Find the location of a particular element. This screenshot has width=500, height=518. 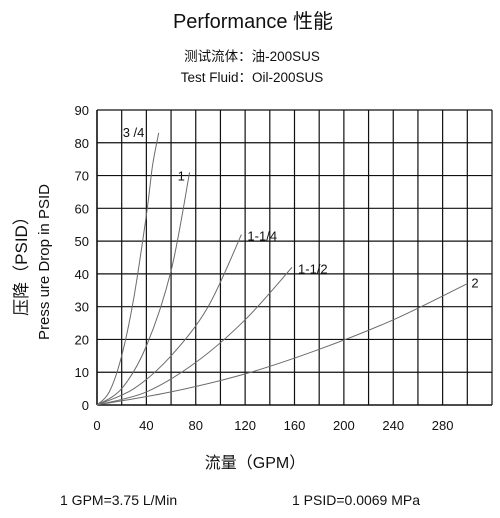

y-tick-label: 70 is located at coordinates (82, 176).